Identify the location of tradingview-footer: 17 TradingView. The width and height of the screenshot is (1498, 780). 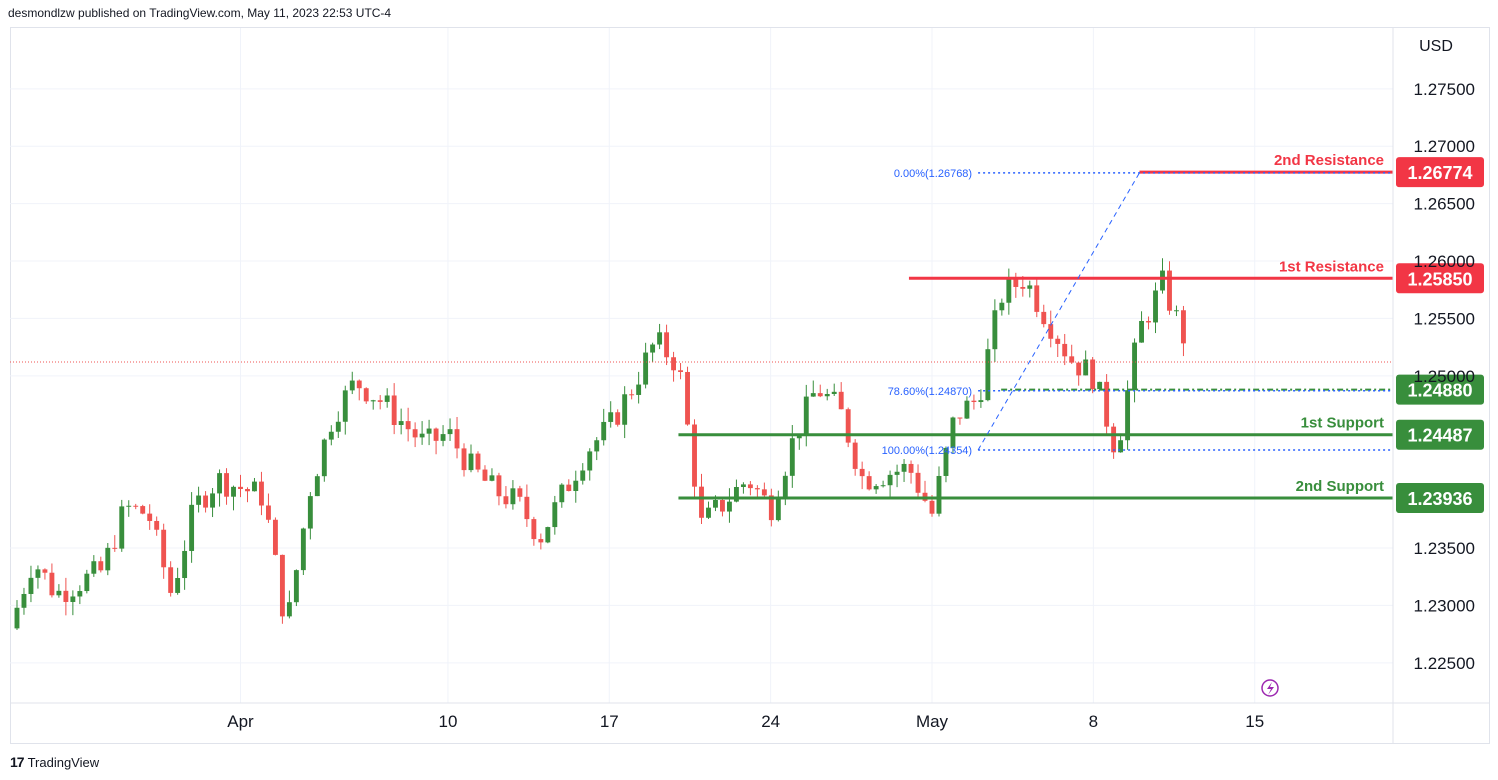
(54, 762).